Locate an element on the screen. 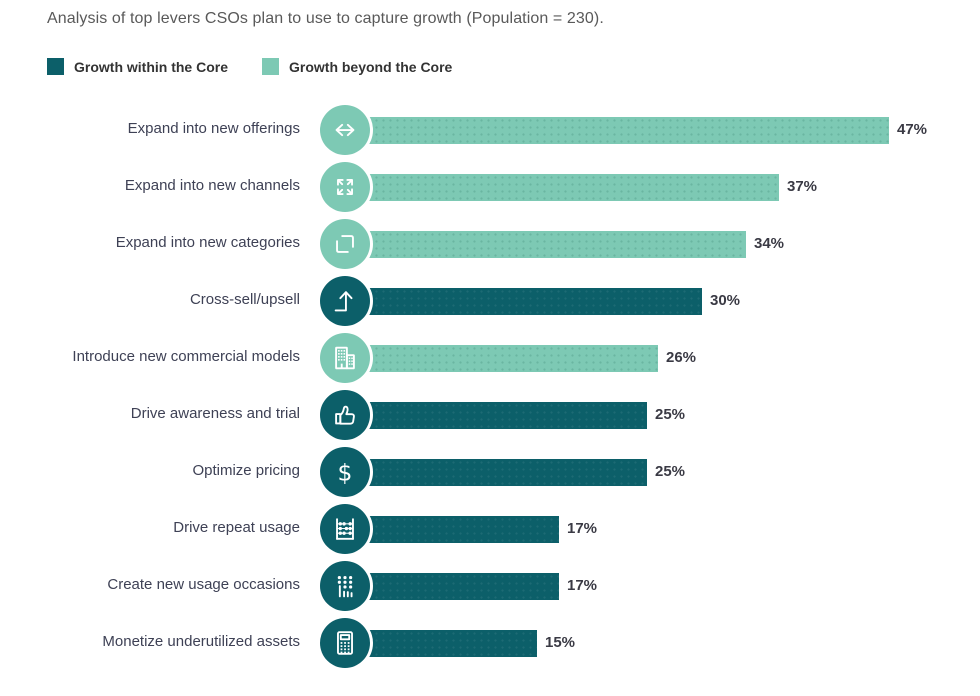  overlapping-squares-icon-circle is located at coordinates (345, 244).